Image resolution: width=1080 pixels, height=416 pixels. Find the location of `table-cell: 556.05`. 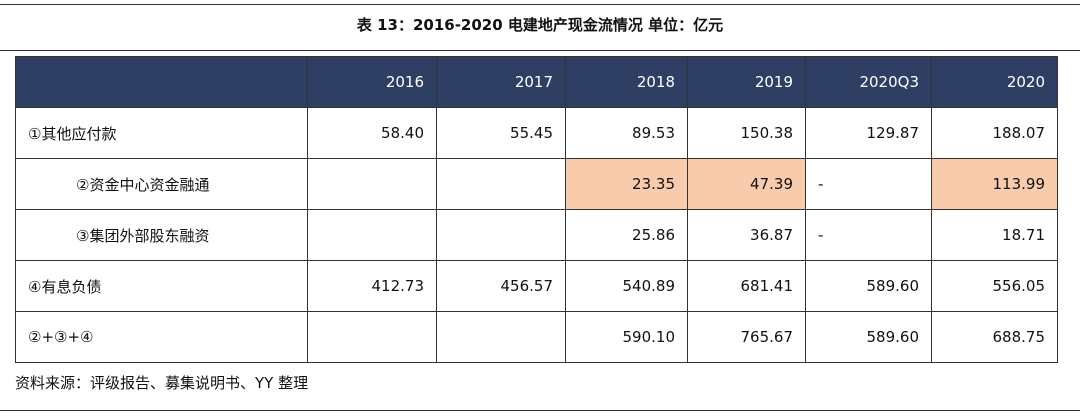

table-cell: 556.05 is located at coordinates (994, 286).